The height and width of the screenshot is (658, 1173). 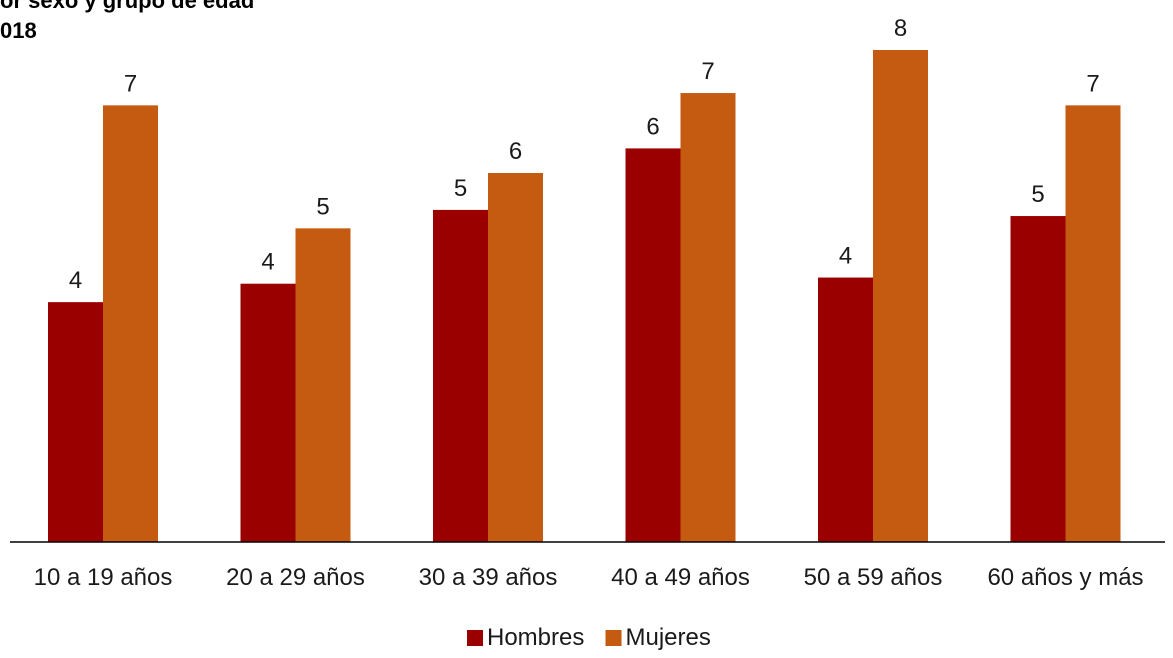 I want to click on legend: Hombres Mujeres, so click(x=589, y=637).